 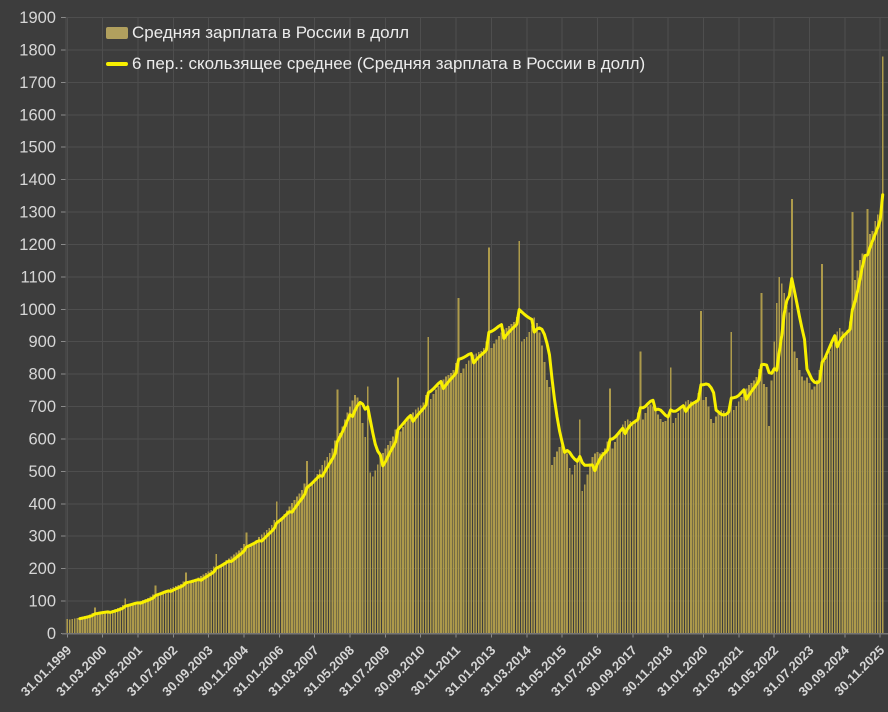 What do you see at coordinates (37, 245) in the screenshot?
I see `y-axis-tick-label: 1200` at bounding box center [37, 245].